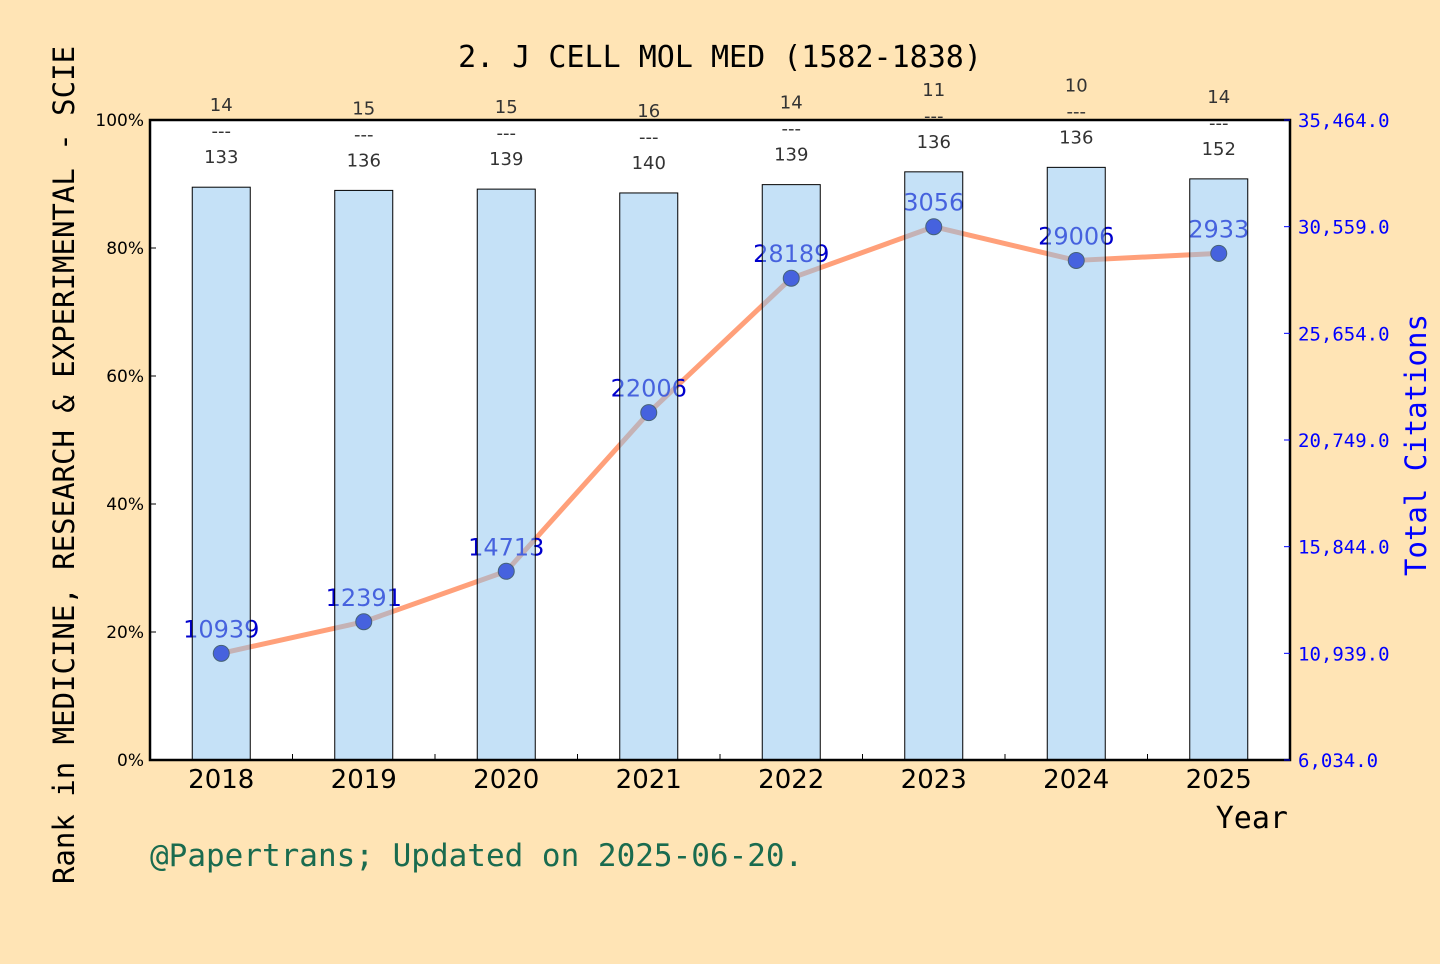 This screenshot has width=1440, height=964. Describe the element at coordinates (506, 780) in the screenshot. I see `x-tick-label: 2020` at that location.